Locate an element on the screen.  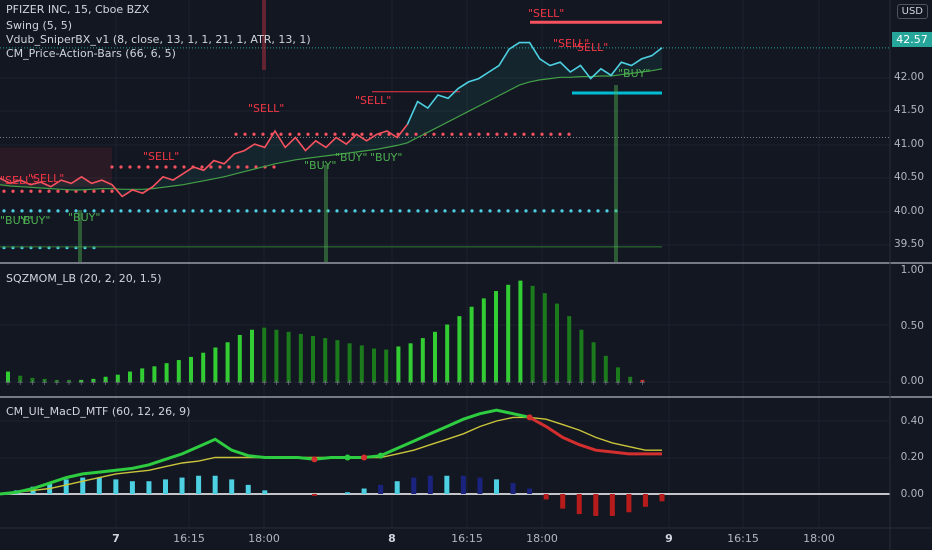
time-tick: 8 is located at coordinates (392, 538).